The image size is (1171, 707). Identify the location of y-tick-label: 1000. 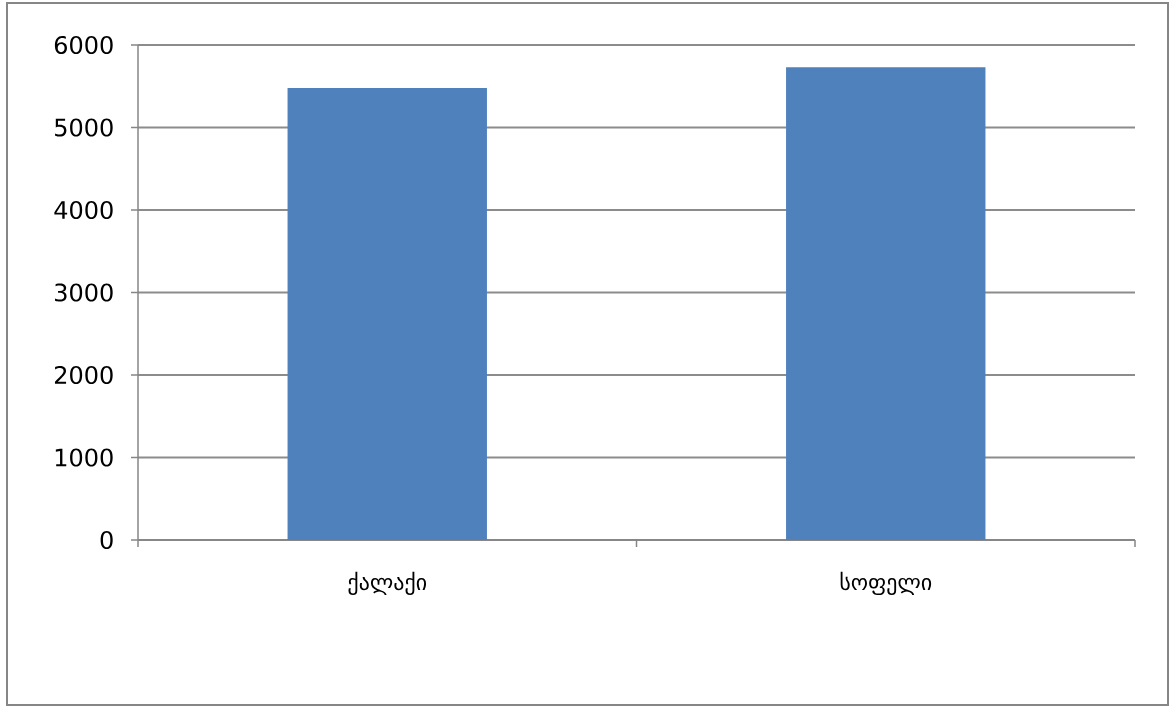
(84, 457).